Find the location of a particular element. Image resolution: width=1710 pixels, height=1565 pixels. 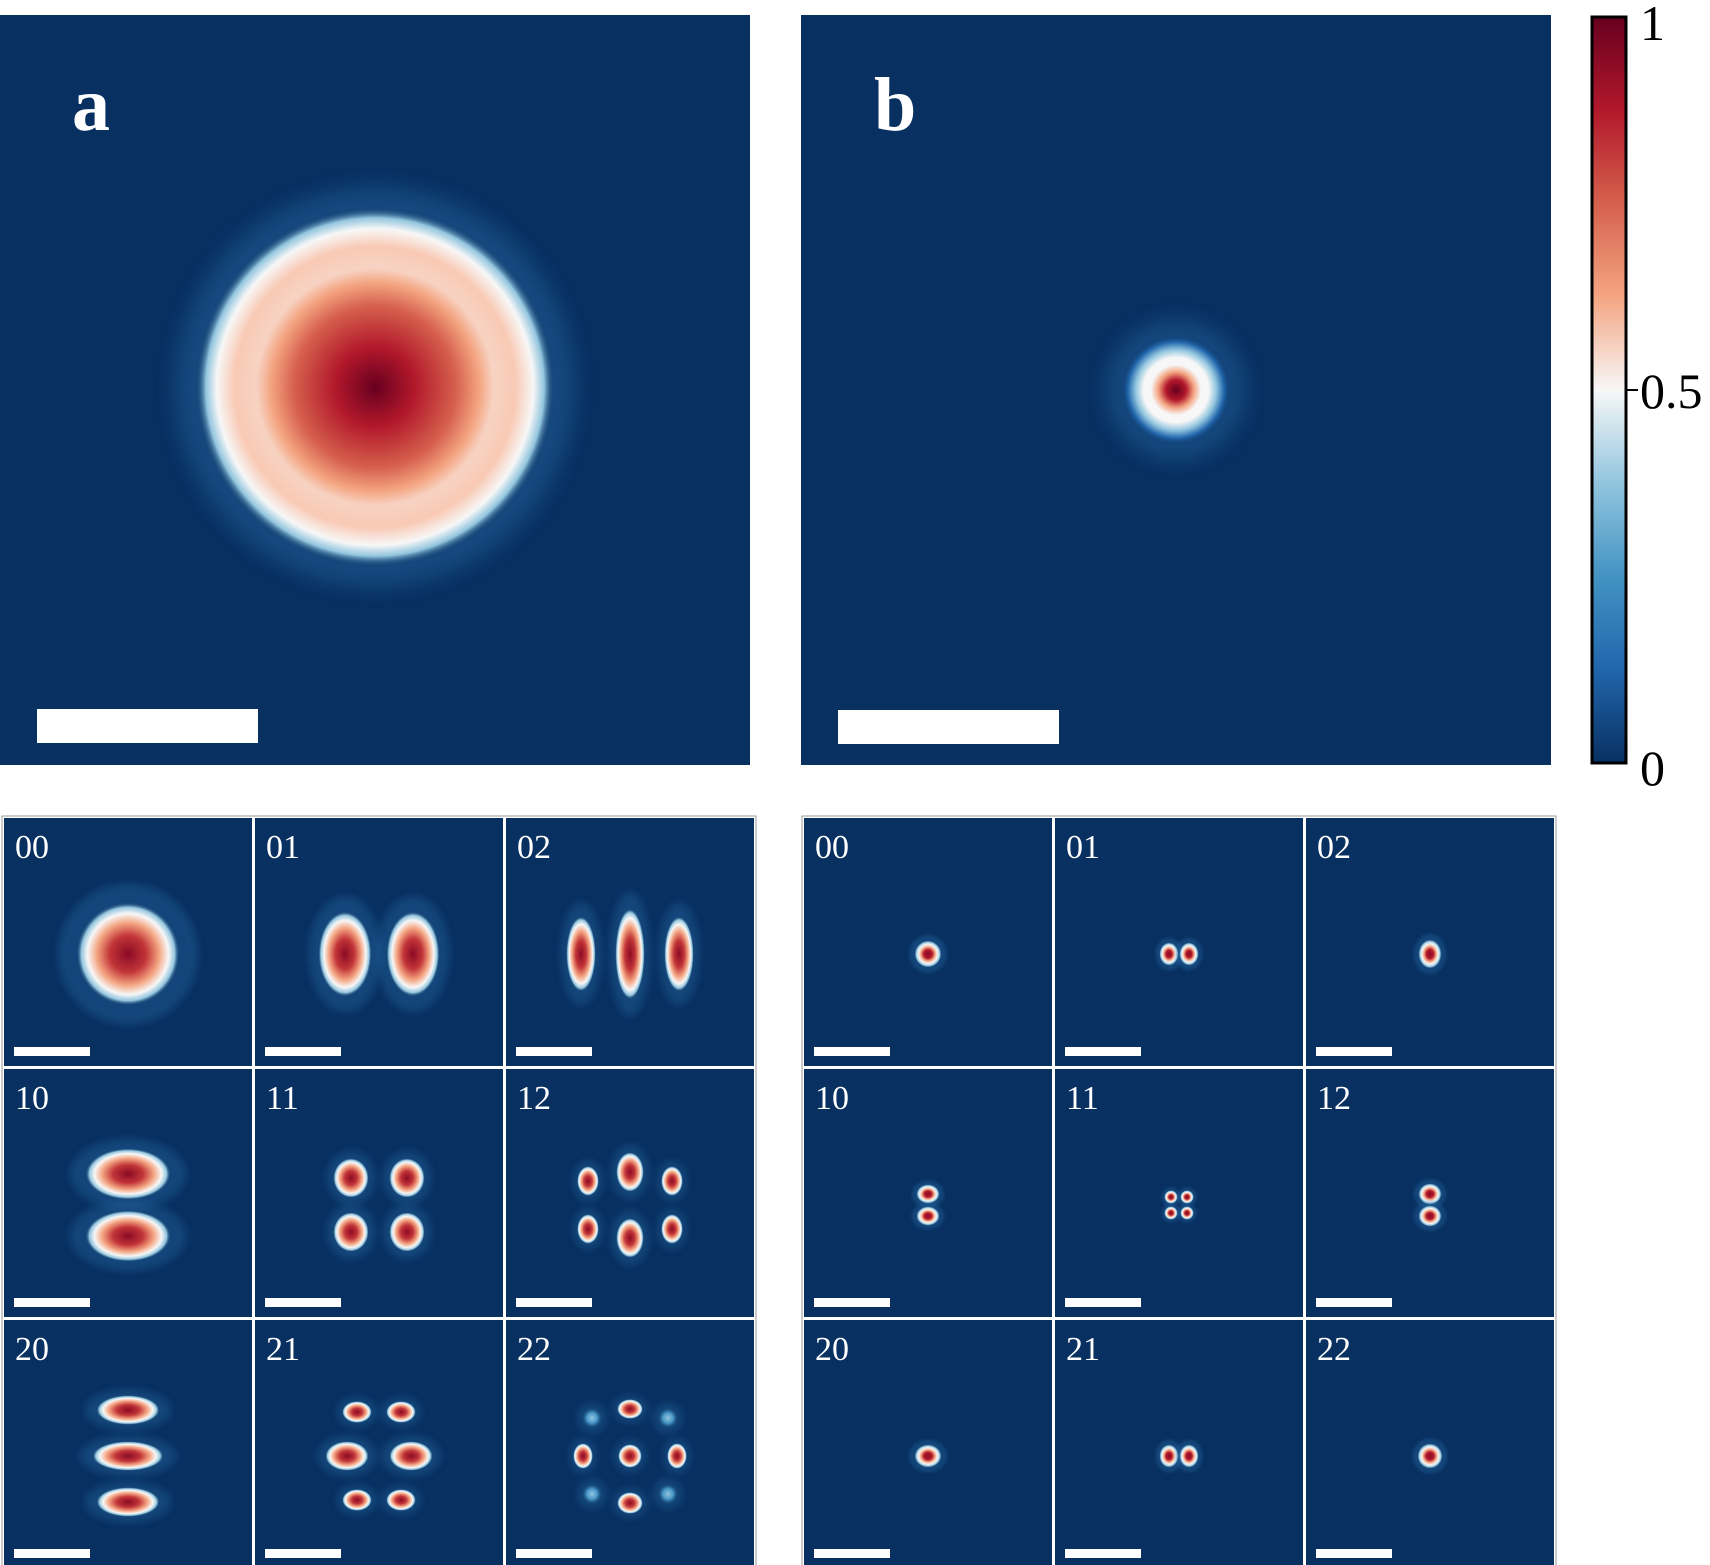

mode-tile-b-02: 02 is located at coordinates (1430, 942).